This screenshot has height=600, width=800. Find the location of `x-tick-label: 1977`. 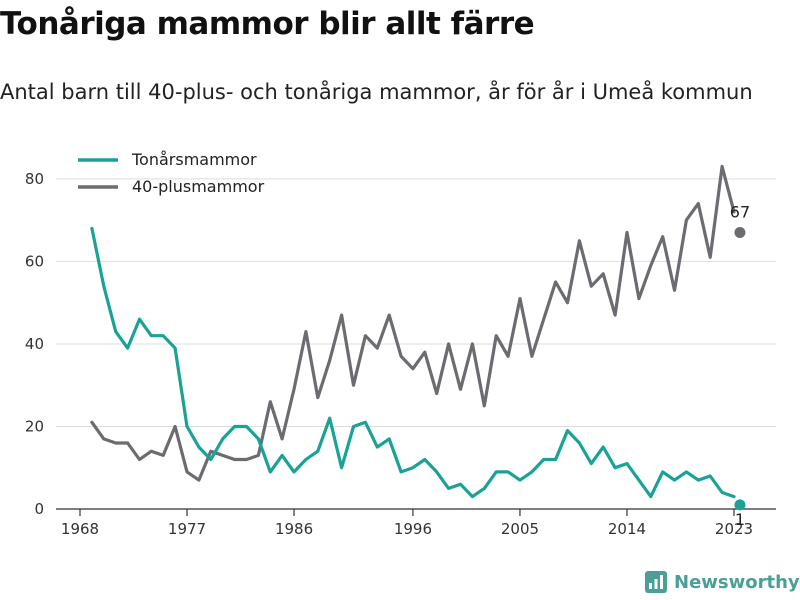

x-tick-label: 1977 is located at coordinates (187, 529).